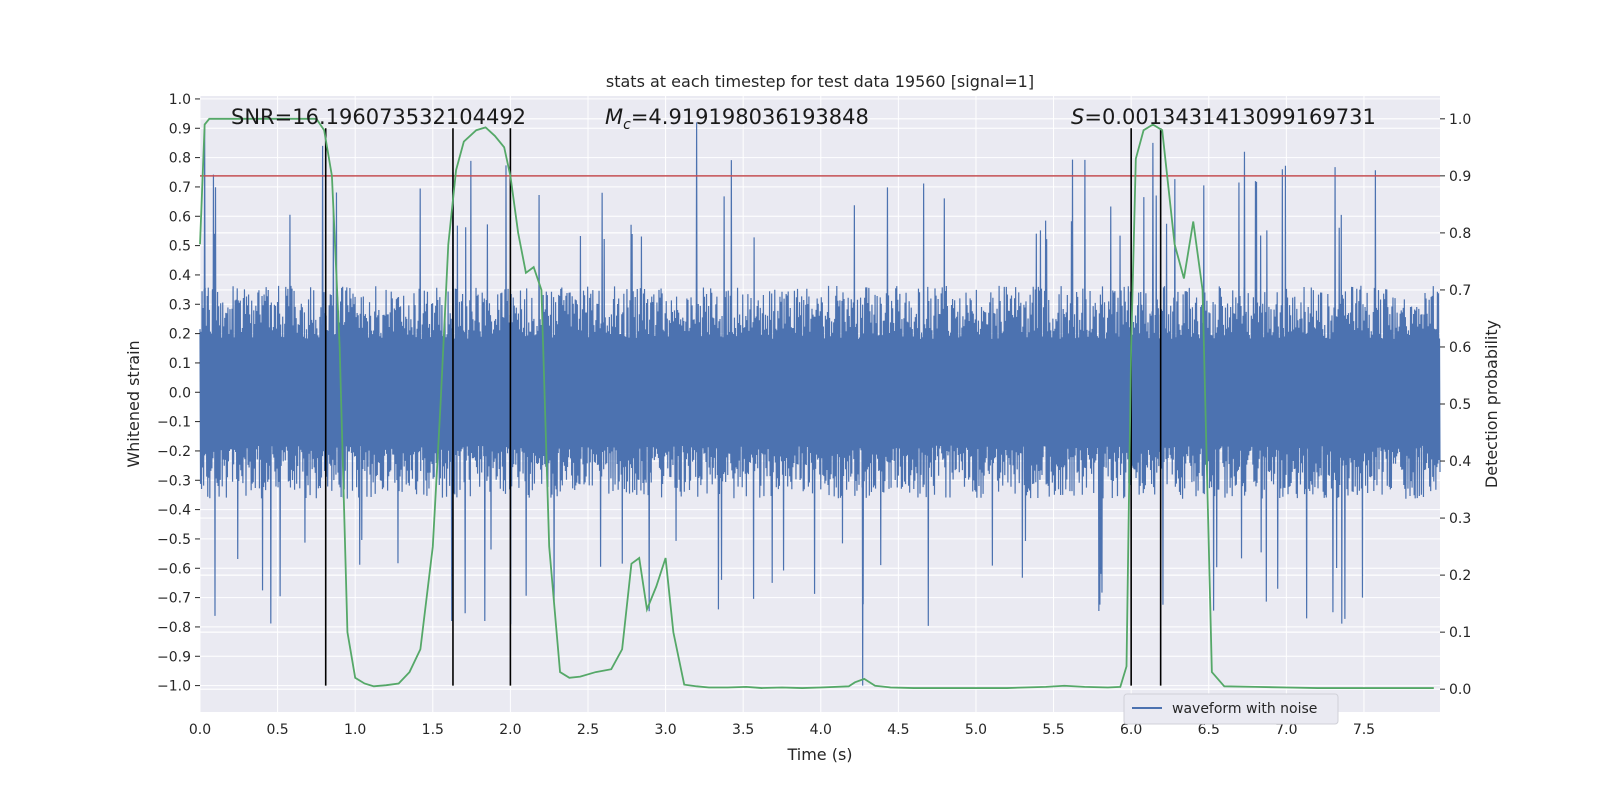  I want to click on y-left-tick-label: 0.4, so click(180, 276).